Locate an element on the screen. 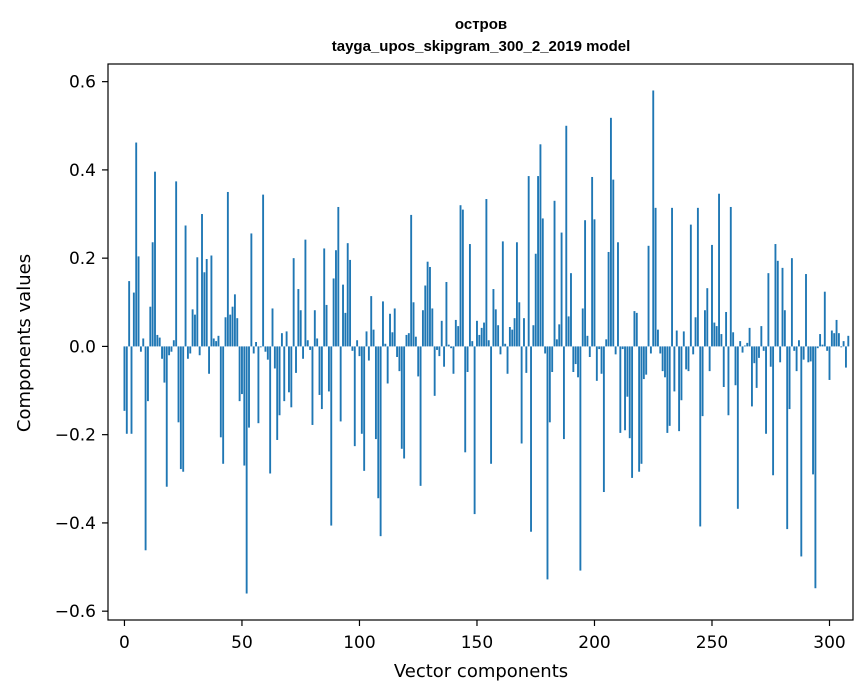 The height and width of the screenshot is (696, 867). x-tick-label: 50 is located at coordinates (242, 643).